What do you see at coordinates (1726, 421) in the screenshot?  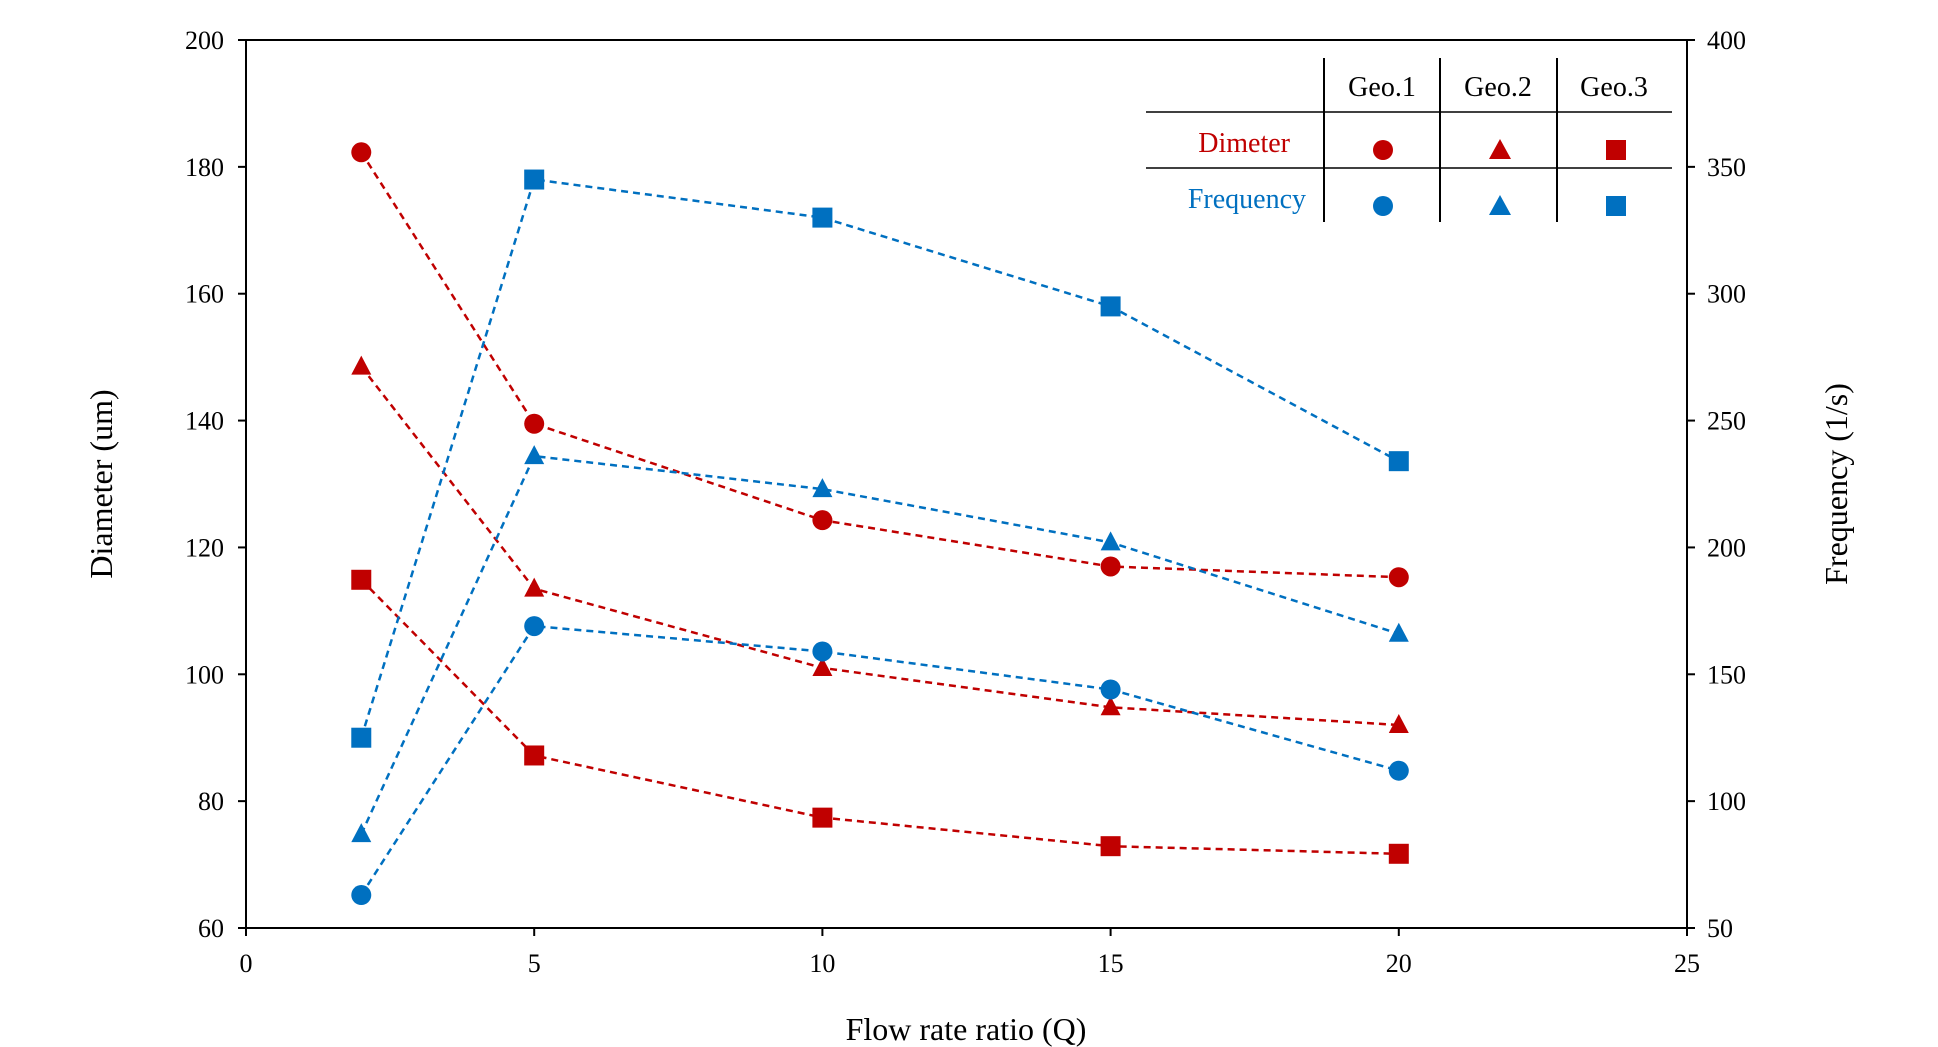 I see `y2-tick-label: 250` at bounding box center [1726, 421].